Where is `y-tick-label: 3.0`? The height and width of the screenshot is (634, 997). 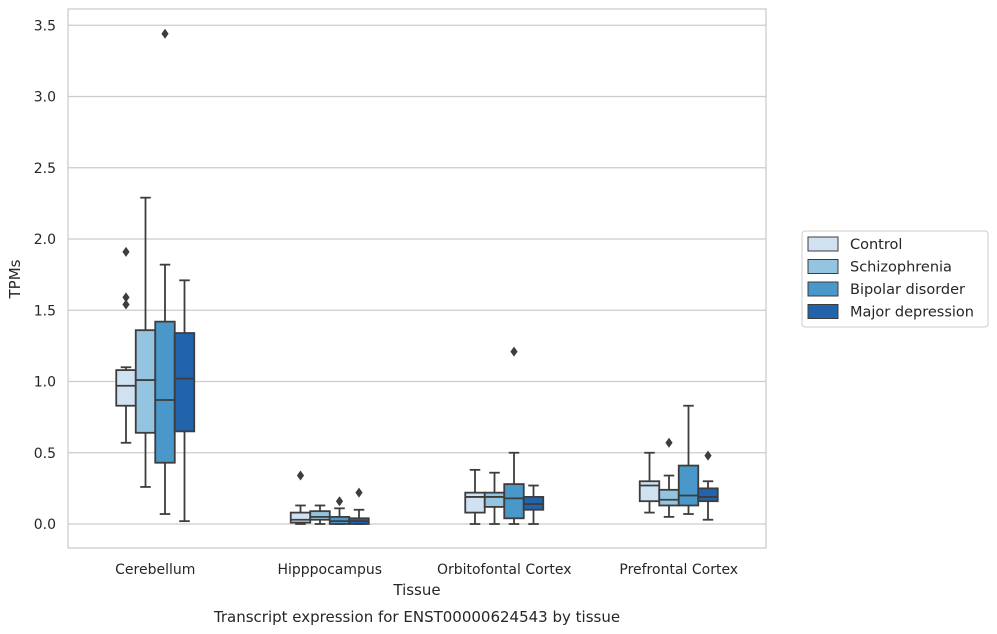 y-tick-label: 3.0 is located at coordinates (45, 98).